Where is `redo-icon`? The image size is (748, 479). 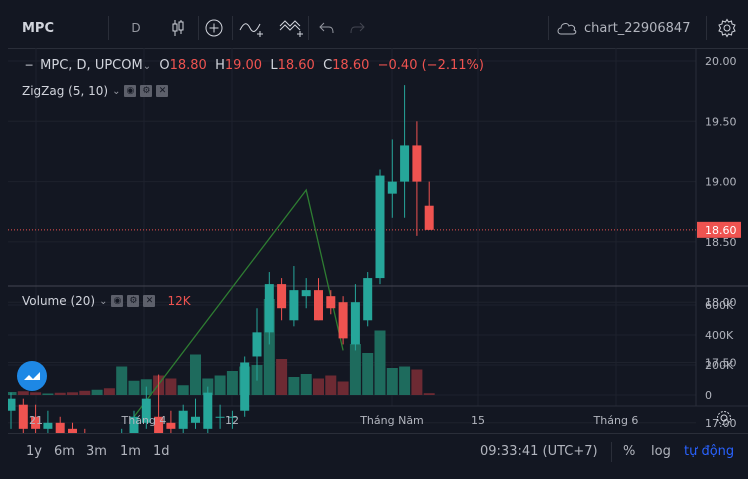
redo-icon is located at coordinates (357, 28).